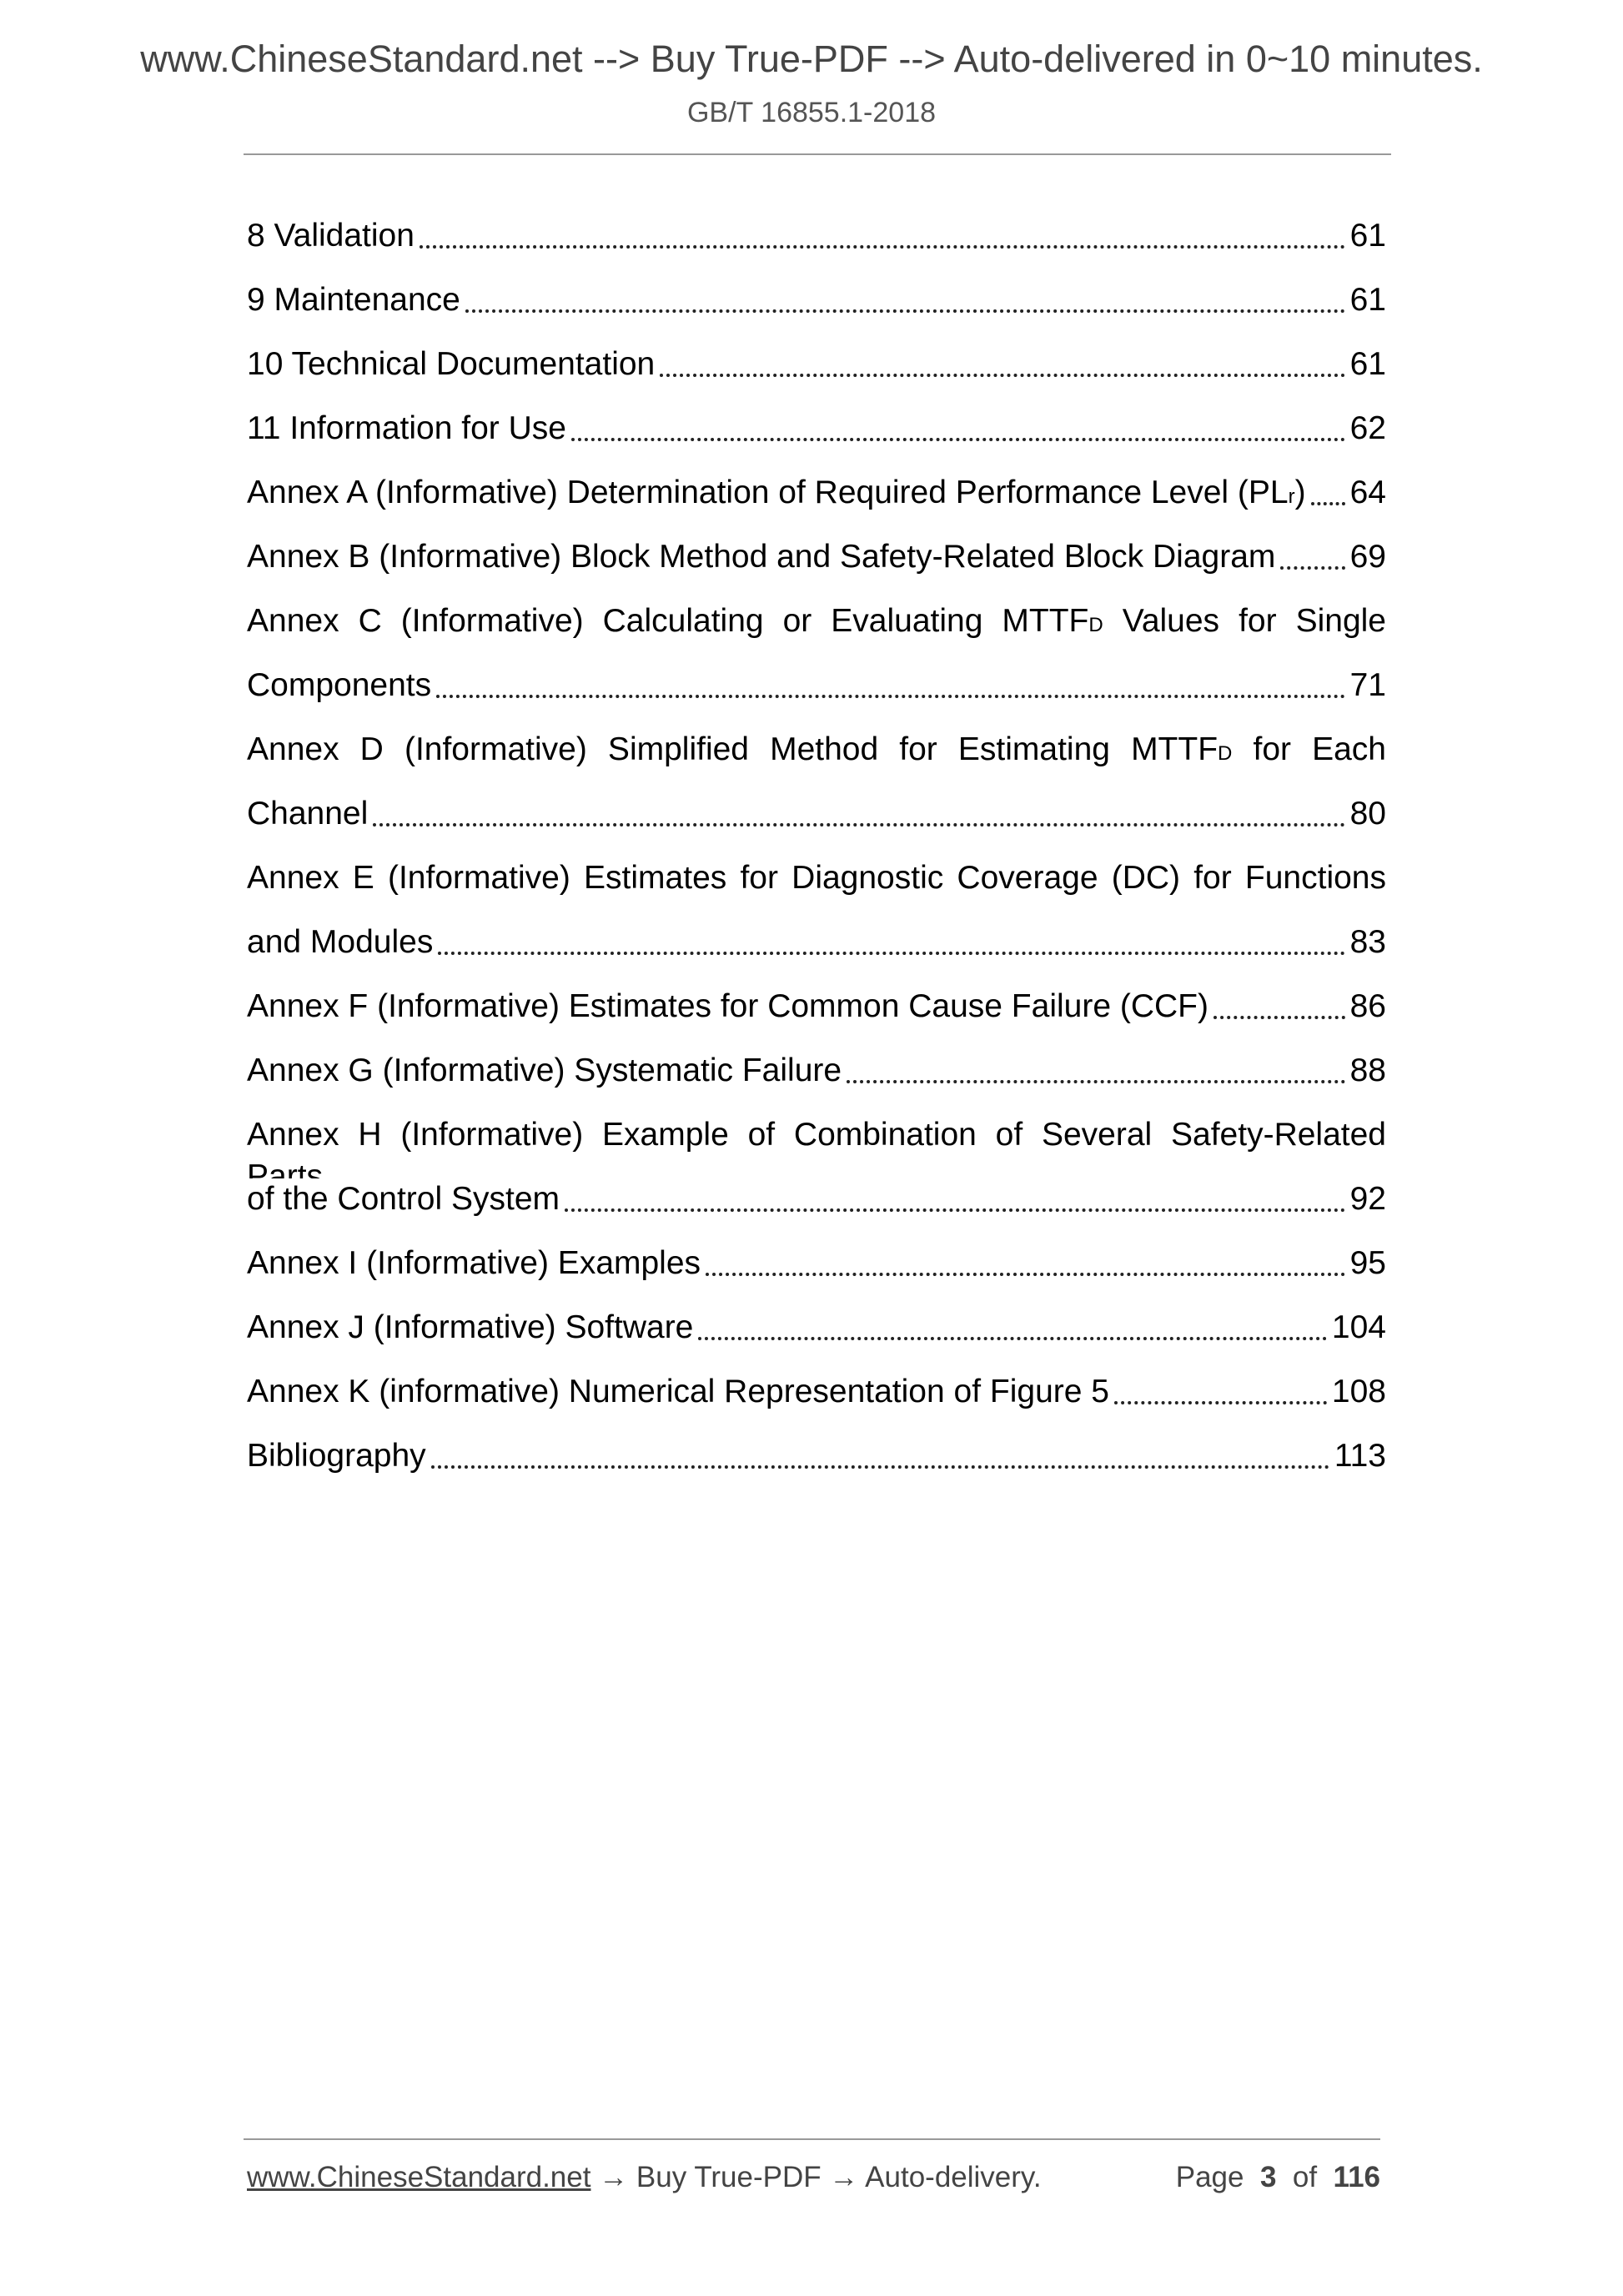  I want to click on toc-title-text: Channel, so click(308, 813).